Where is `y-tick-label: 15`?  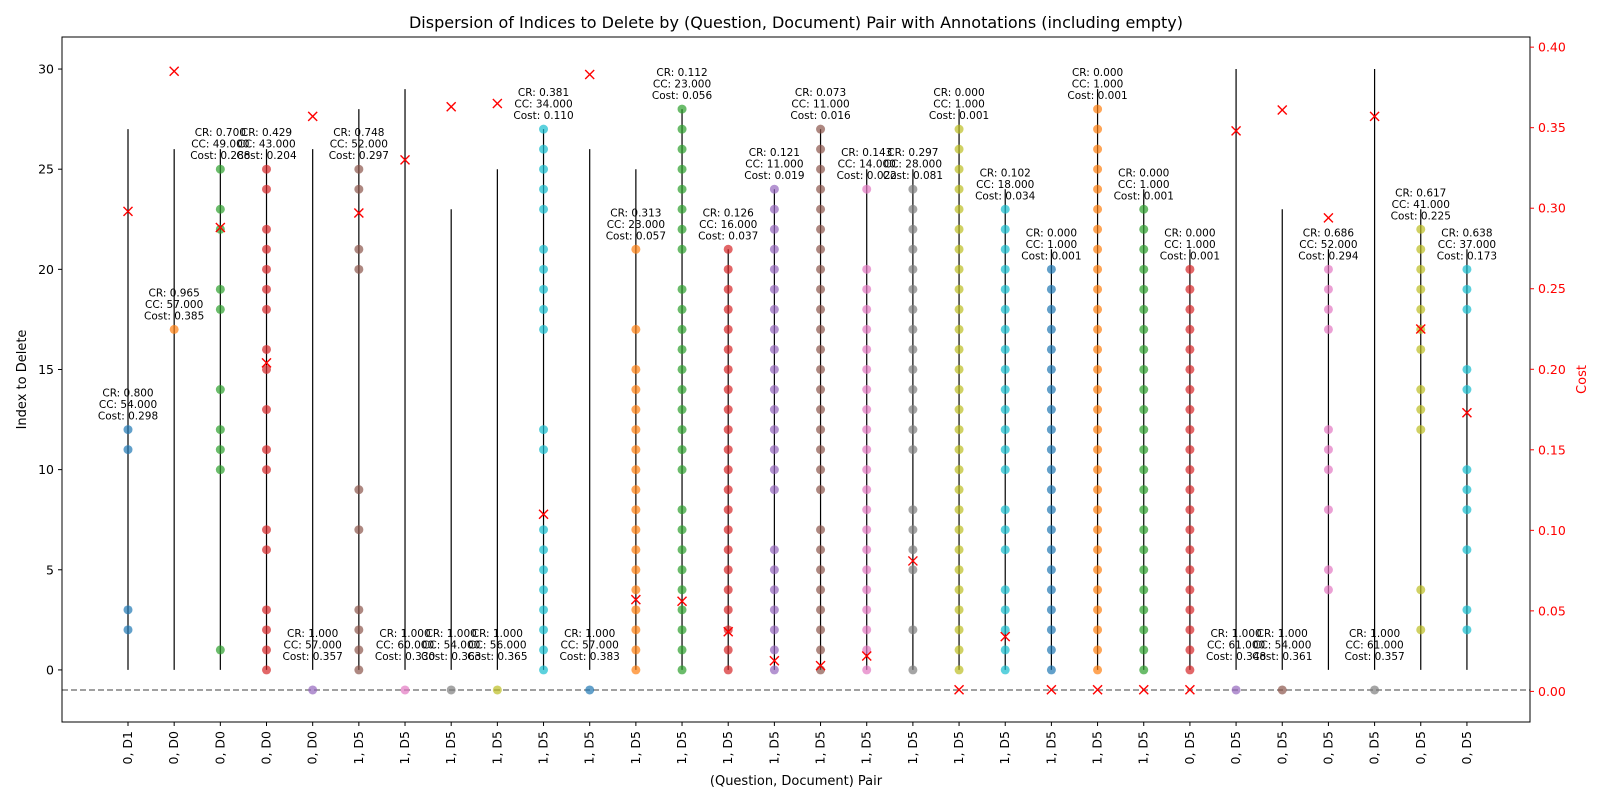
y-tick-label: 15 is located at coordinates (46, 369).